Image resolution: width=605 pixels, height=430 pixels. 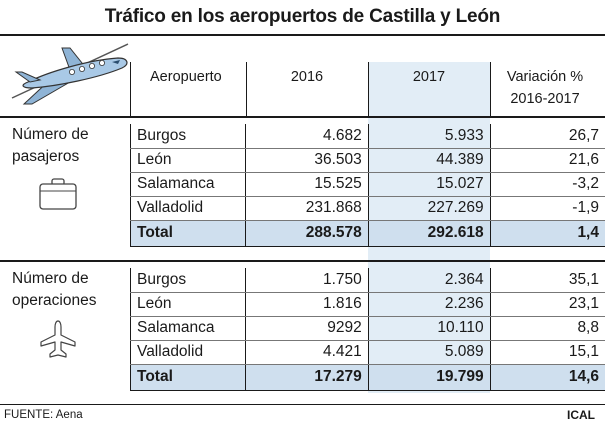 What do you see at coordinates (306, 352) in the screenshot?
I see `value-2016: 4.421` at bounding box center [306, 352].